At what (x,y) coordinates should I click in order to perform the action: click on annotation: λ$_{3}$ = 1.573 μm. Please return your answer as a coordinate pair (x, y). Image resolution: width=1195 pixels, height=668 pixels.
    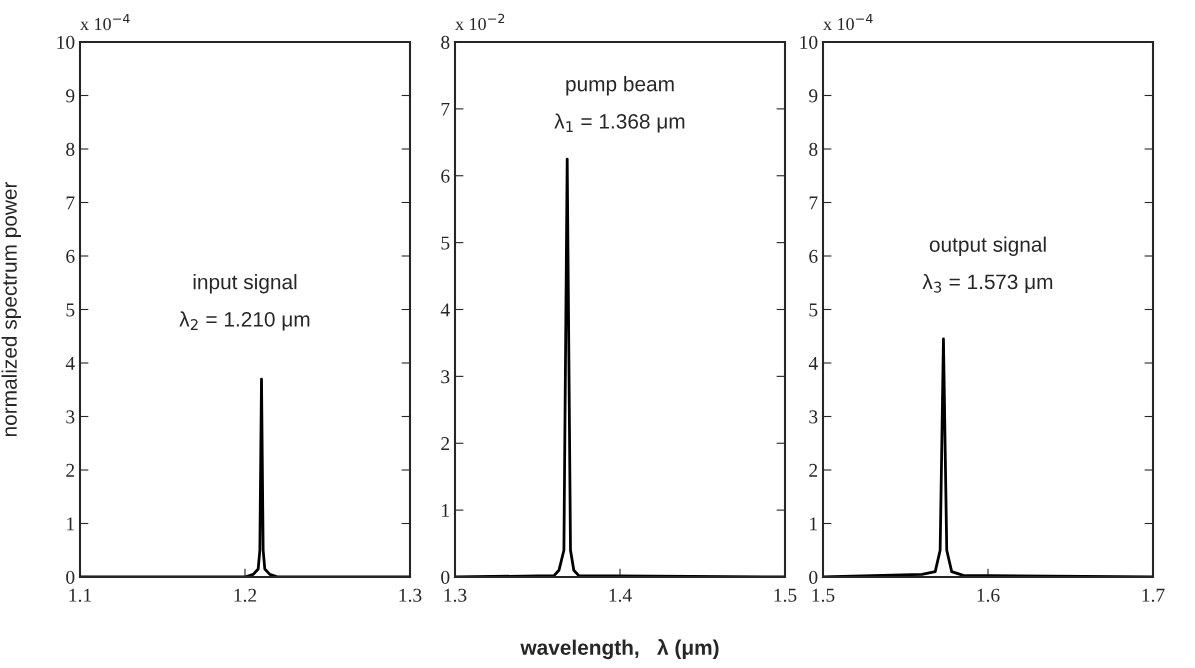
    Looking at the image, I should click on (987, 283).